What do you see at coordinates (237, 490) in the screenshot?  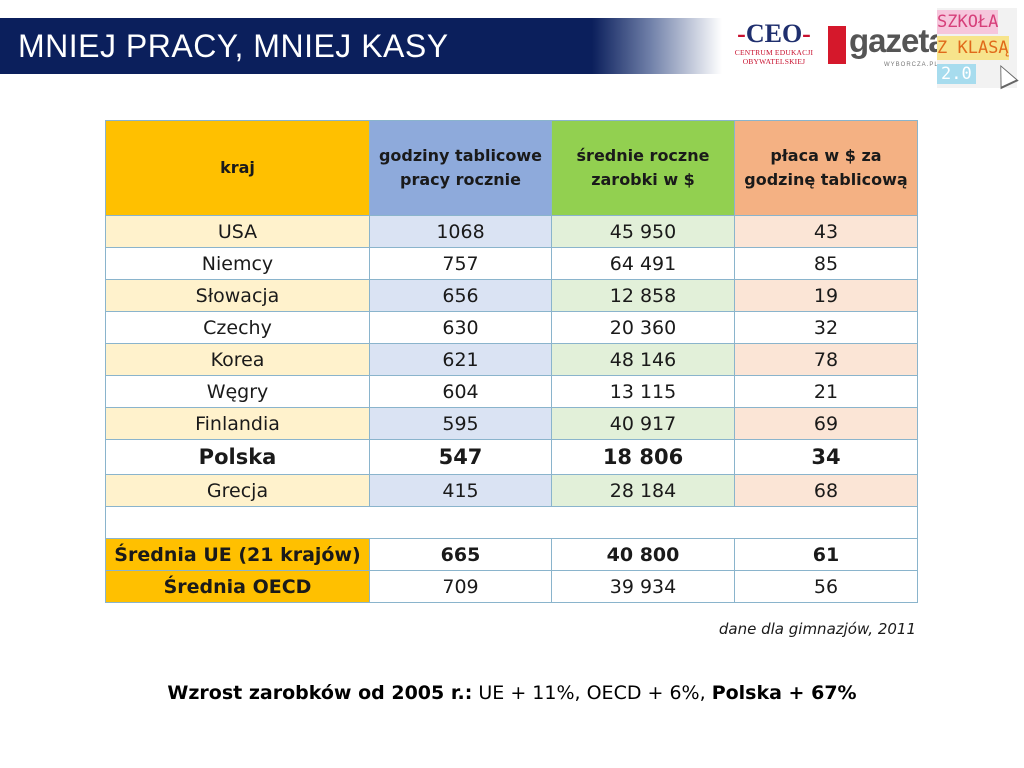 I see `cell-kraj: Grecja` at bounding box center [237, 490].